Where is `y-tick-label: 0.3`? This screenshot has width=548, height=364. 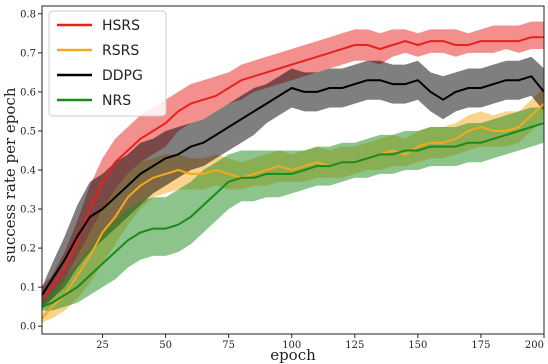 y-tick-label: 0.3 is located at coordinates (28, 210).